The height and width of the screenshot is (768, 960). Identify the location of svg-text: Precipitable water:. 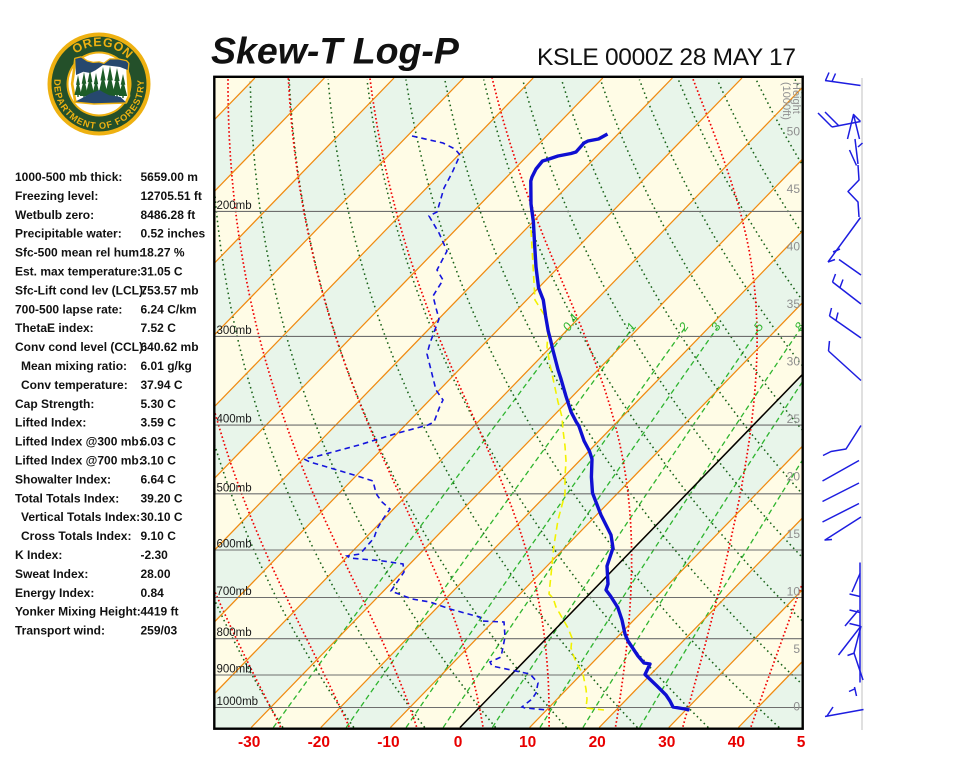
(68, 234).